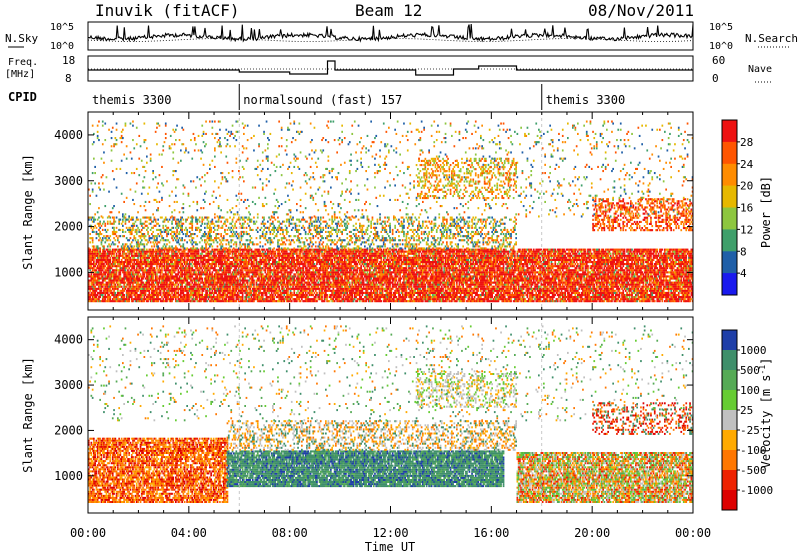 The image size is (800, 558). Describe the element at coordinates (760, 69) in the screenshot. I see `nave-label: Nave` at that location.